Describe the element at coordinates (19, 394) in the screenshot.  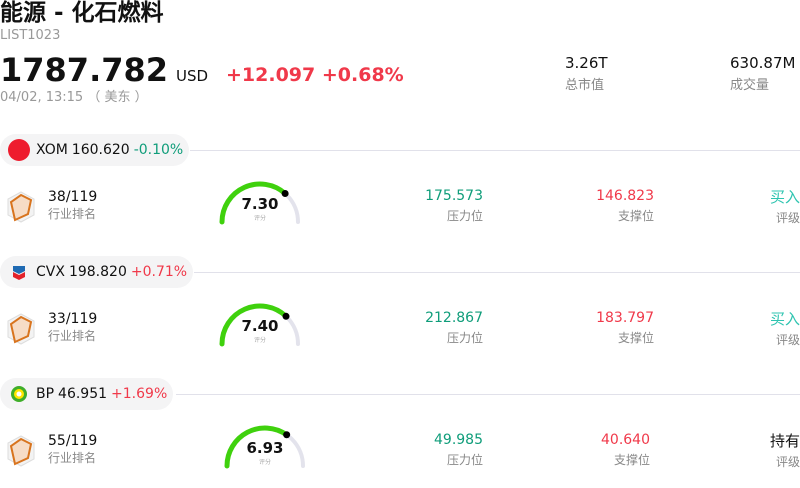
I see `bp-logo-icon` at that location.